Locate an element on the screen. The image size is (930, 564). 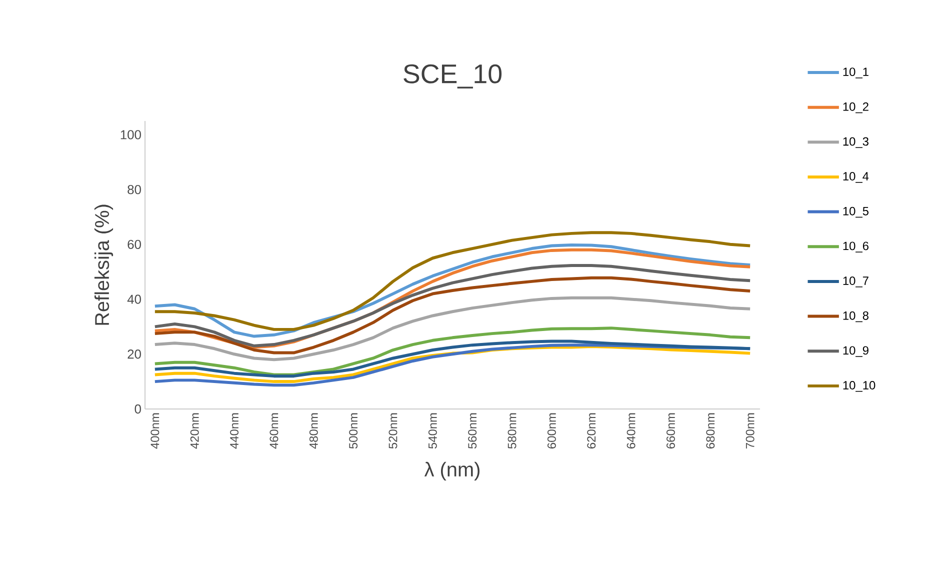
legend-label: 10_5 is located at coordinates (855, 212).